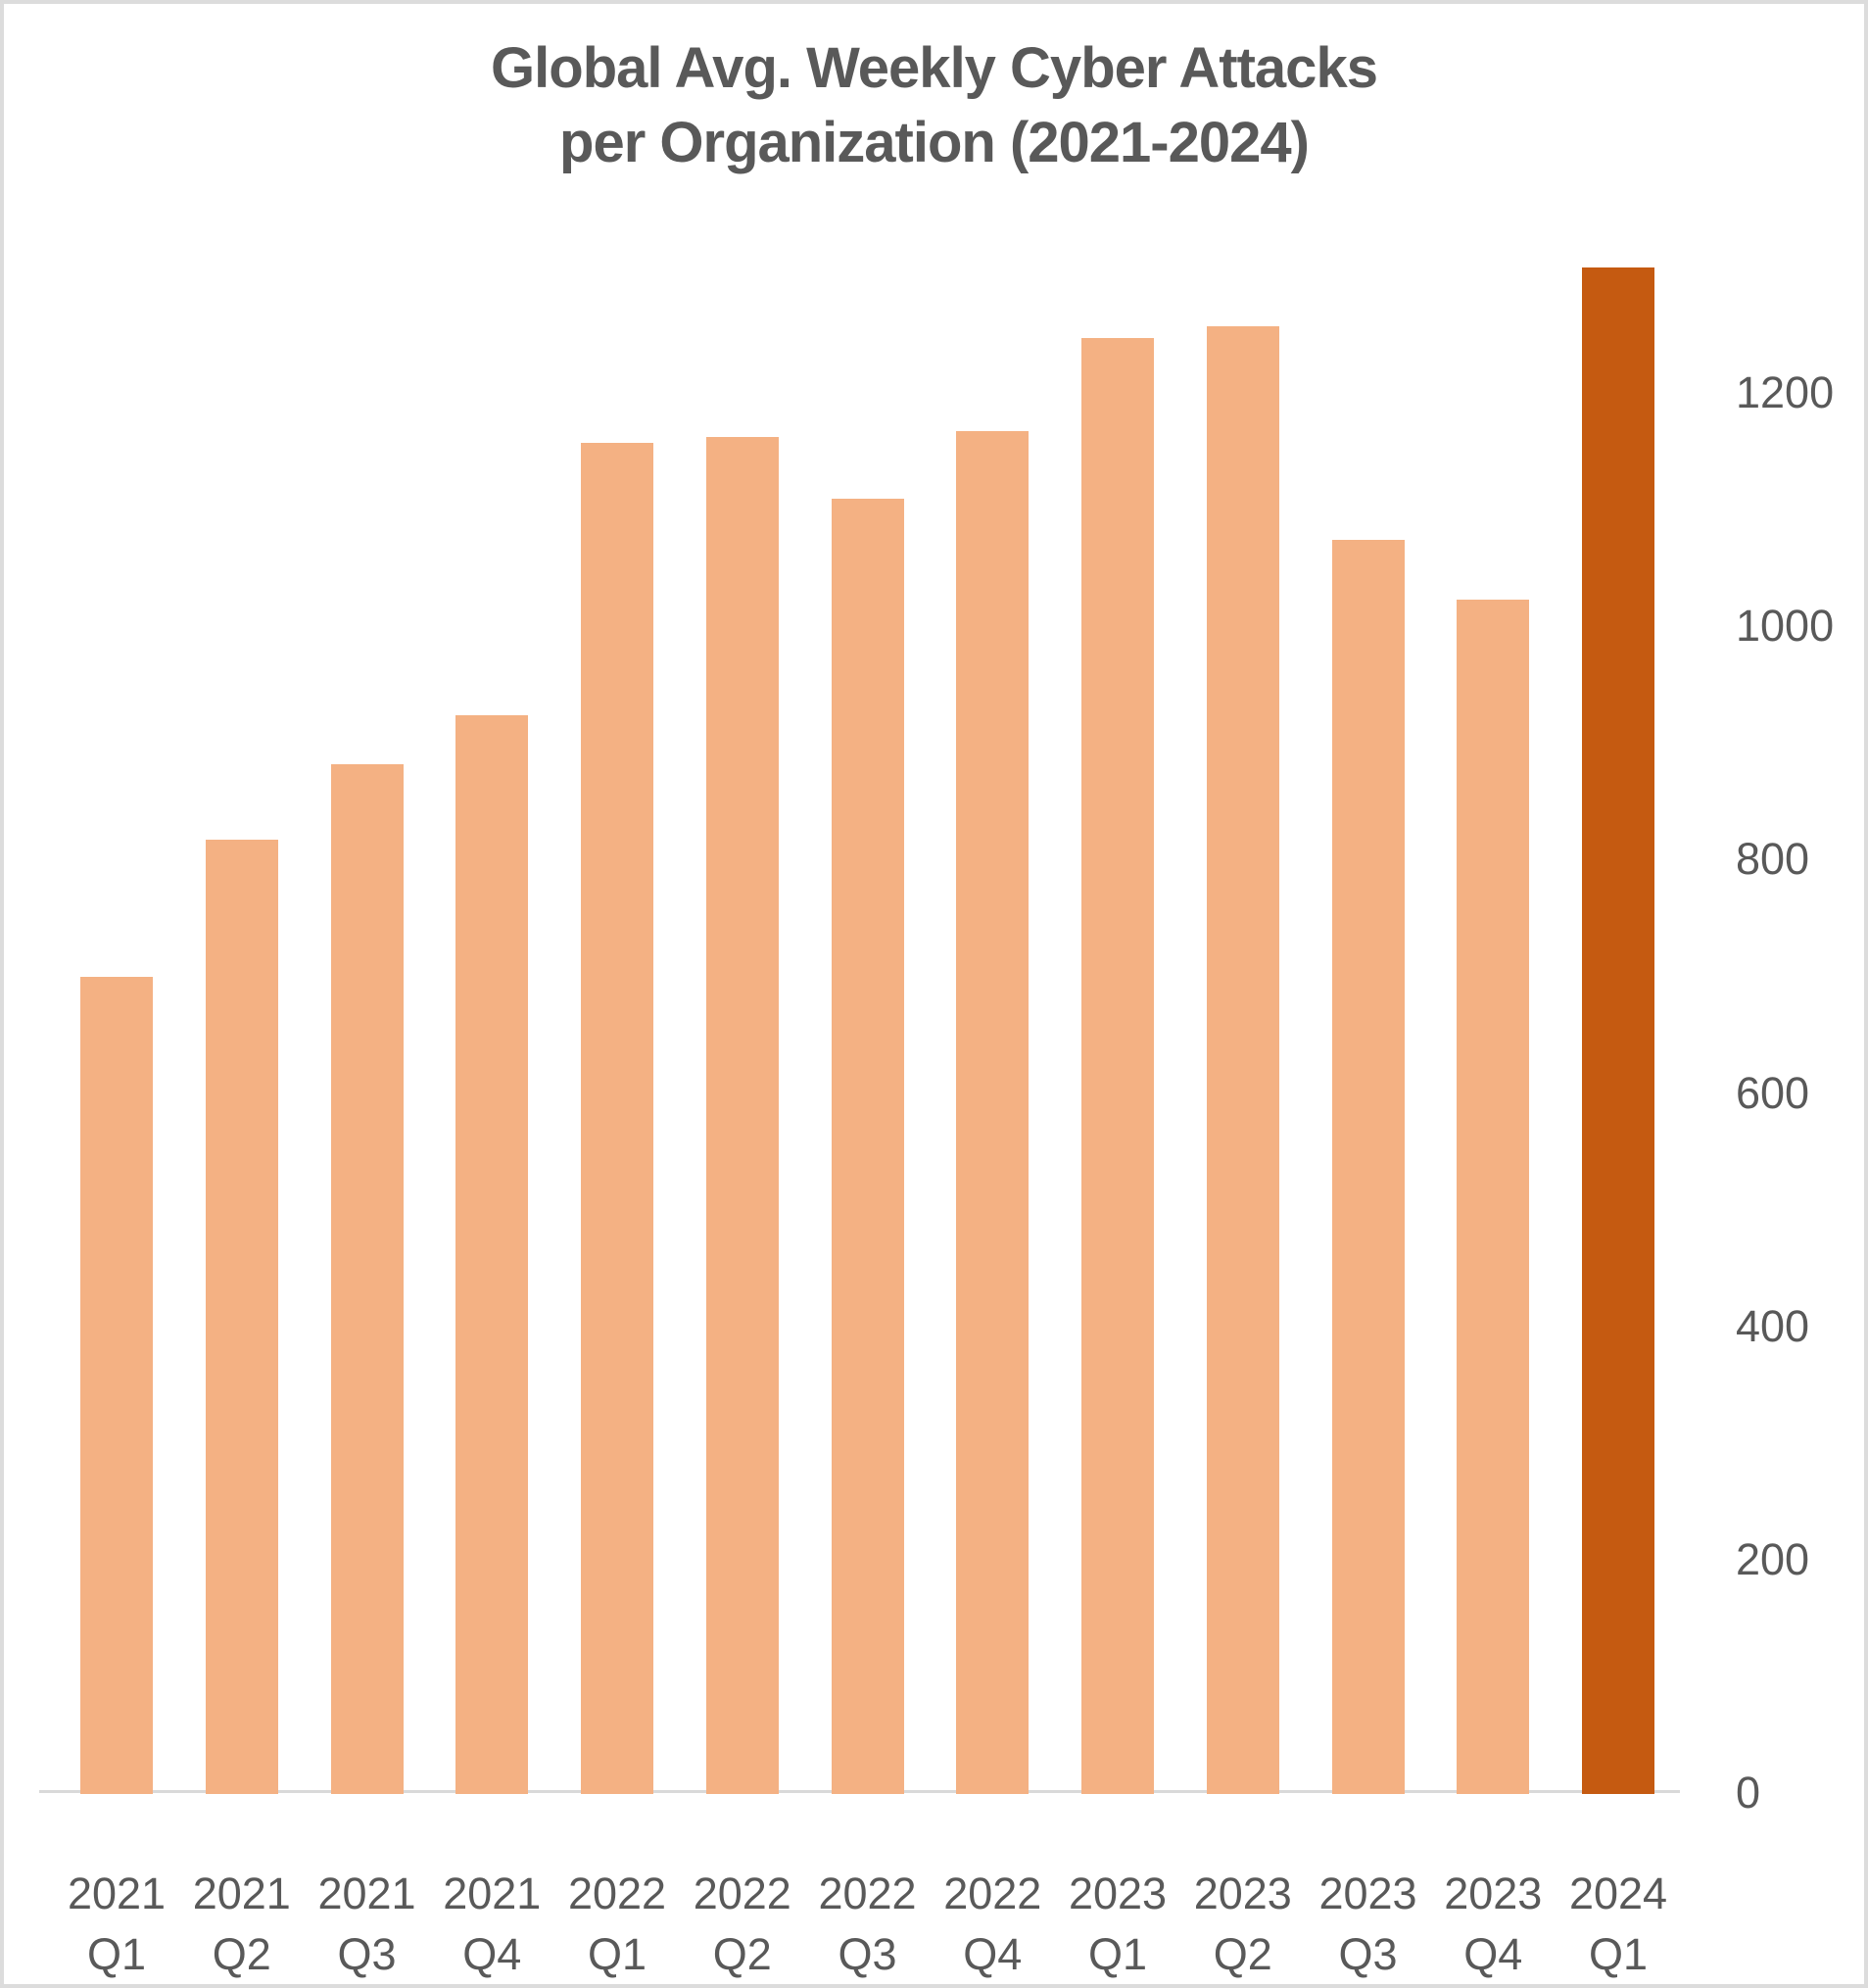 Image resolution: width=1868 pixels, height=1988 pixels. What do you see at coordinates (367, 1924) in the screenshot?
I see `x-category-label-2021-q3: 2021 Q3` at bounding box center [367, 1924].